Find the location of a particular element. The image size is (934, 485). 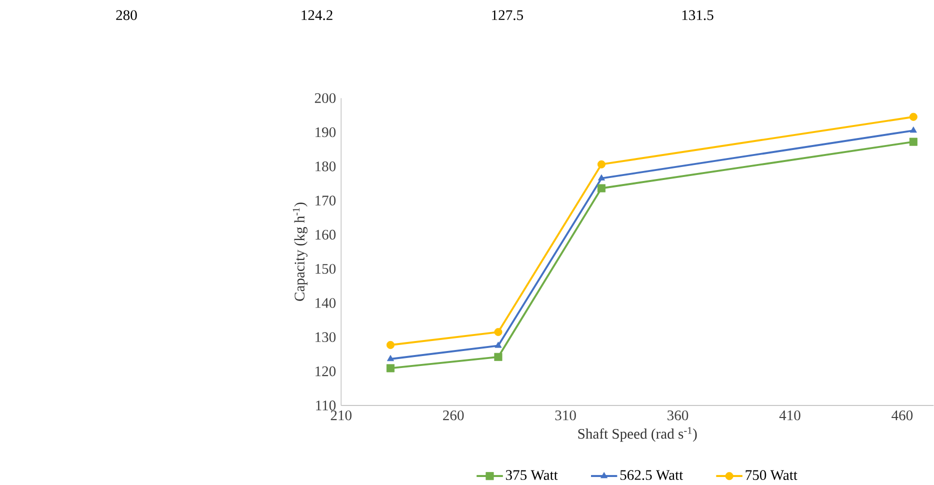

x-tick-label: 410 is located at coordinates (789, 415).